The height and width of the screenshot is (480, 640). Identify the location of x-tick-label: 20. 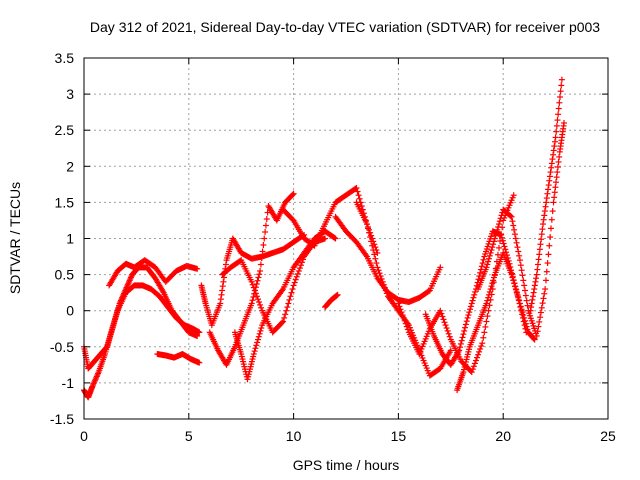
(503, 436).